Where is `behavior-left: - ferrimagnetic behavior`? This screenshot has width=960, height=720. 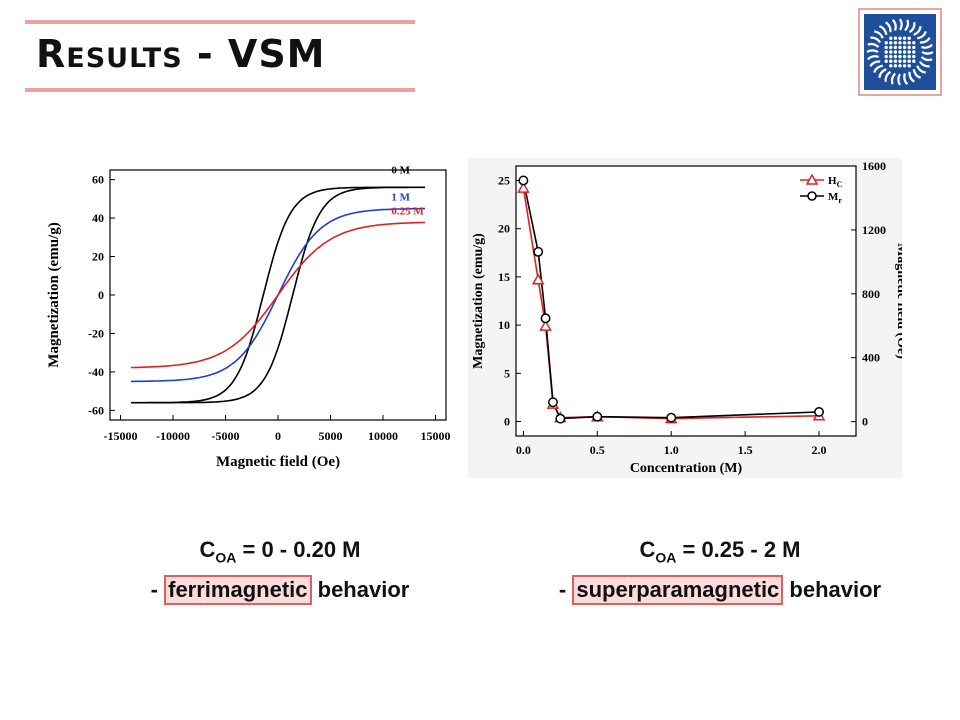
behavior-left: - ferrimagnetic behavior is located at coordinates (280, 590).